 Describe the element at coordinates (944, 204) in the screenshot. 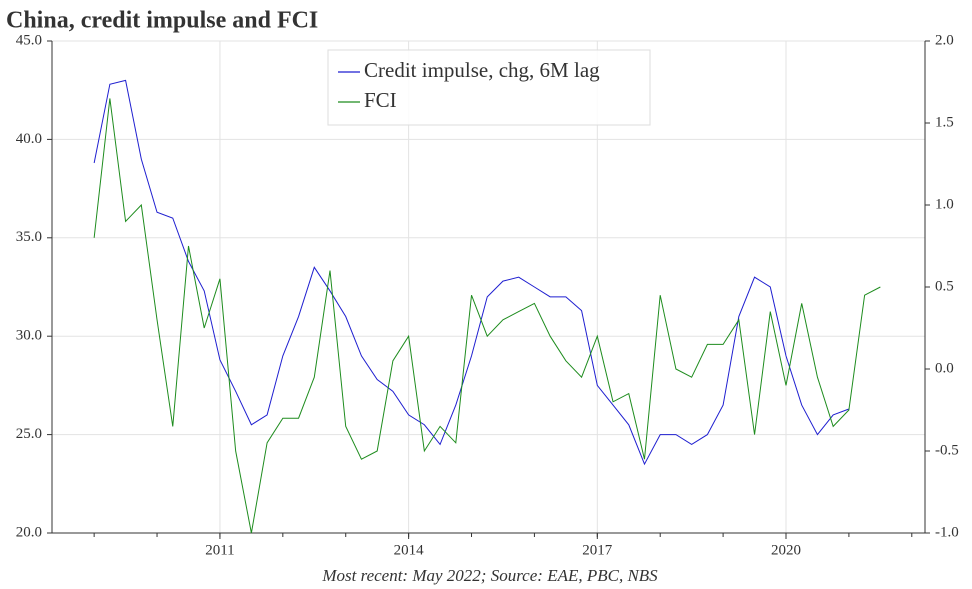

I see `y2-tick-label: 1.0` at that location.